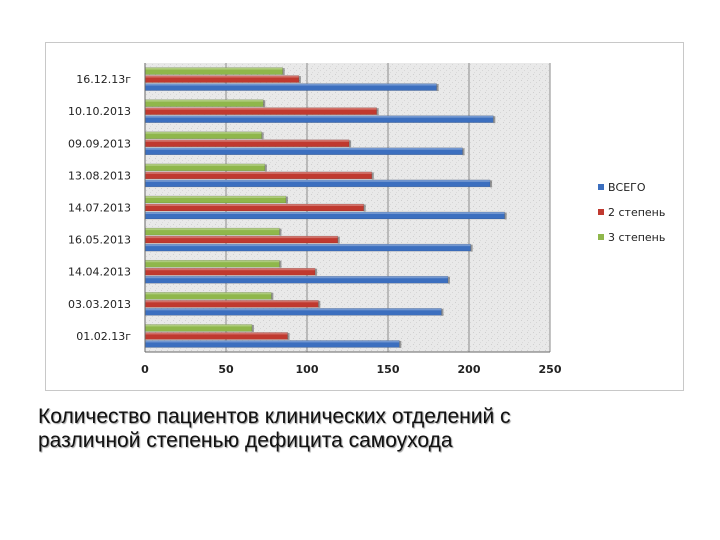  Describe the element at coordinates (99, 208) in the screenshot. I see `y-category-label: 14.07.2013` at that location.